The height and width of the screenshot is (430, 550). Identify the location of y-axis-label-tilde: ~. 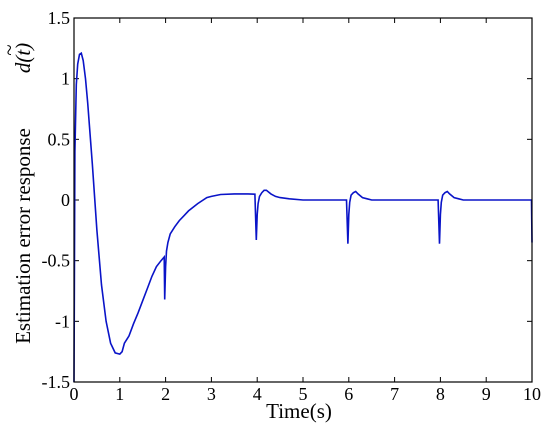
(10, 49).